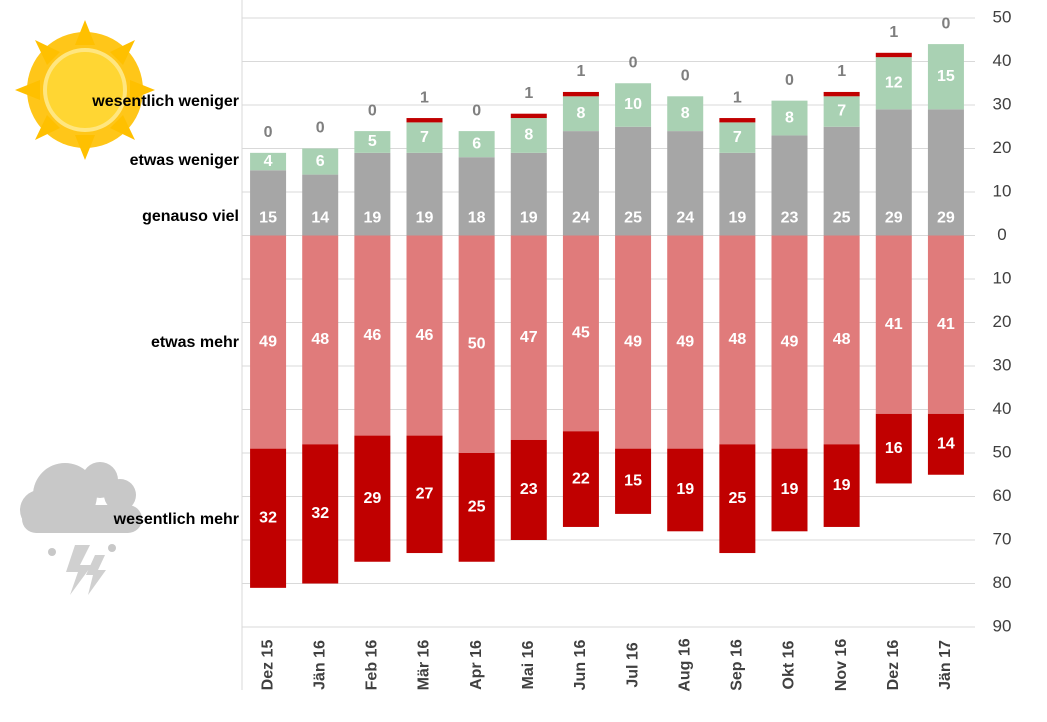 This screenshot has width=1047, height=722. What do you see at coordinates (477, 217) in the screenshot?
I see `data-label: 18` at bounding box center [477, 217].